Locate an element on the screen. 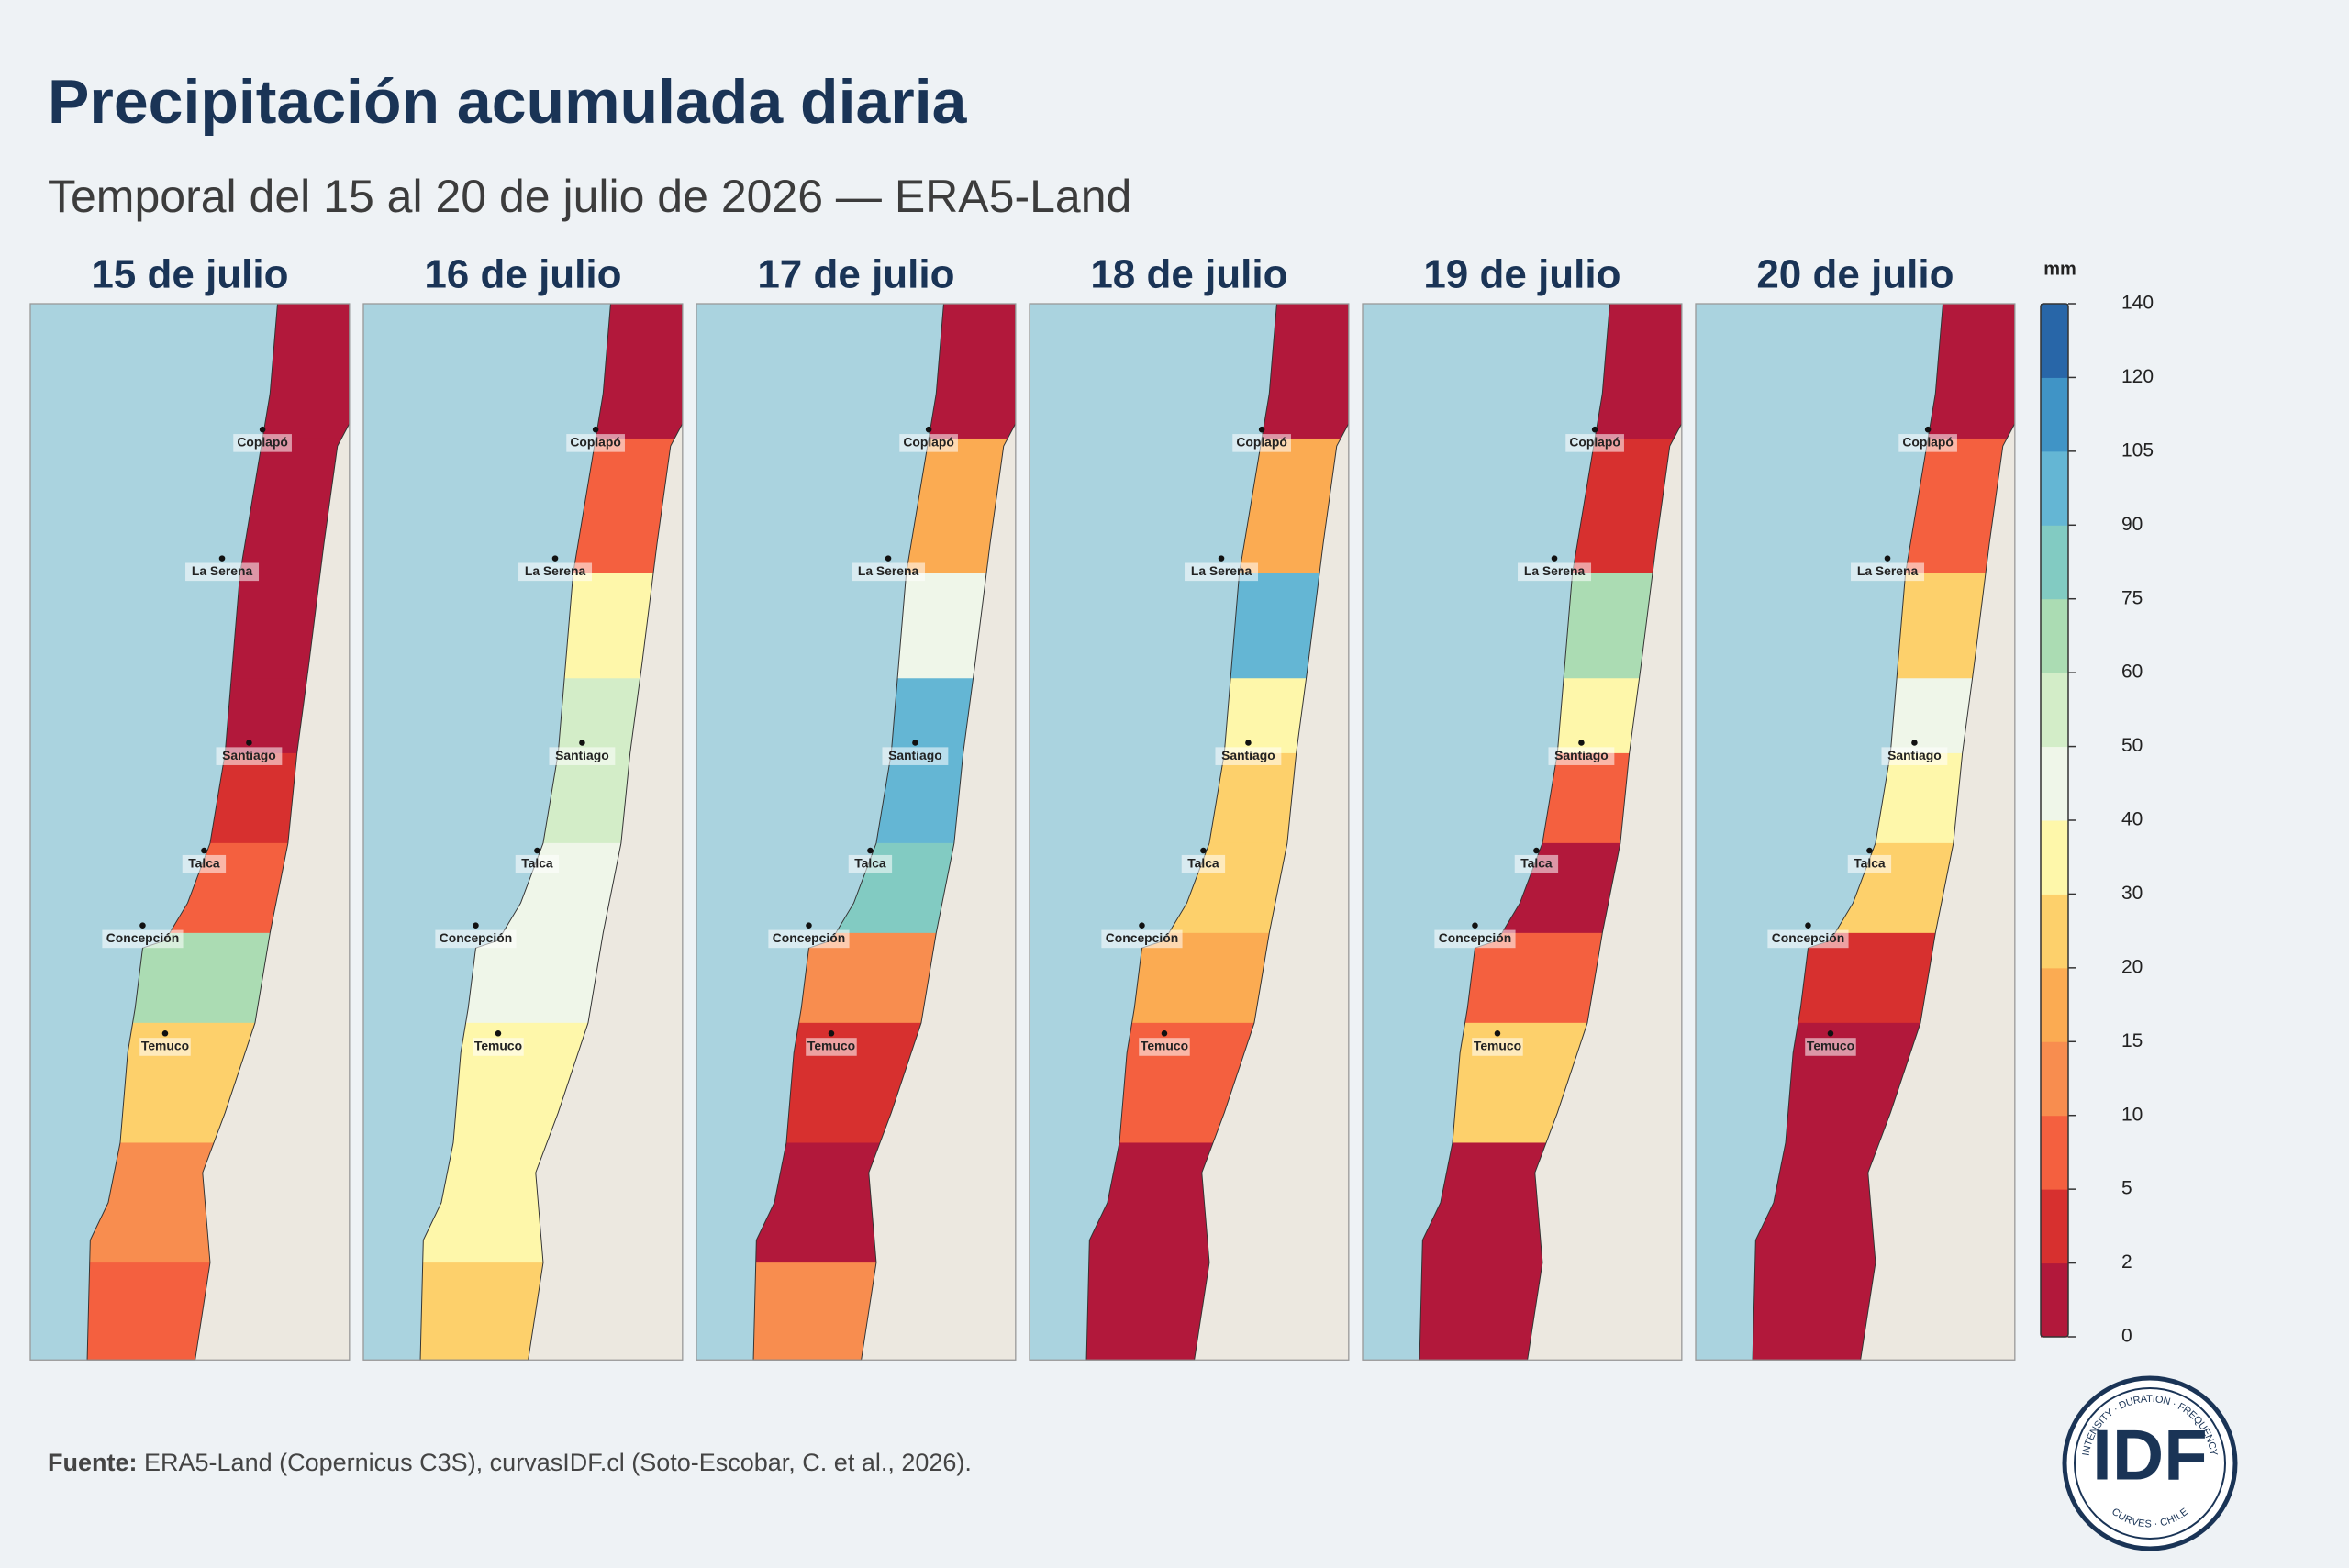 This screenshot has height=1568, width=2349. colorbar-tick-label: 40 is located at coordinates (2132, 819).